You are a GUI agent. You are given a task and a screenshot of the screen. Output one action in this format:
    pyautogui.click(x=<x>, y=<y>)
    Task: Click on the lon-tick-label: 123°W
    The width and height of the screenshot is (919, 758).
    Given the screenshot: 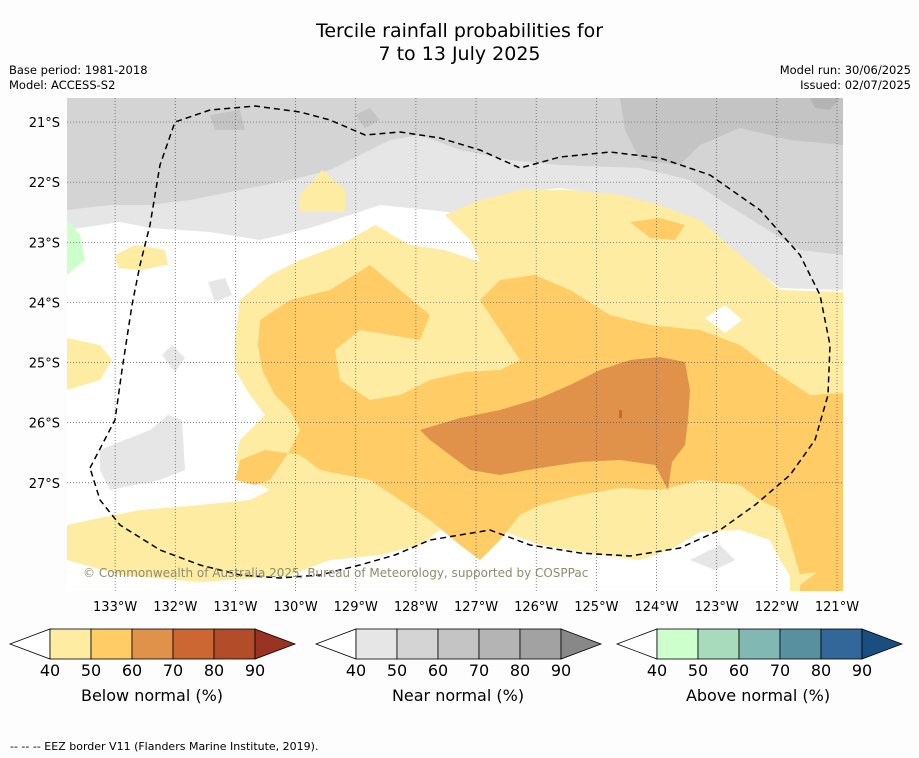 What is the action you would take?
    pyautogui.click(x=717, y=607)
    